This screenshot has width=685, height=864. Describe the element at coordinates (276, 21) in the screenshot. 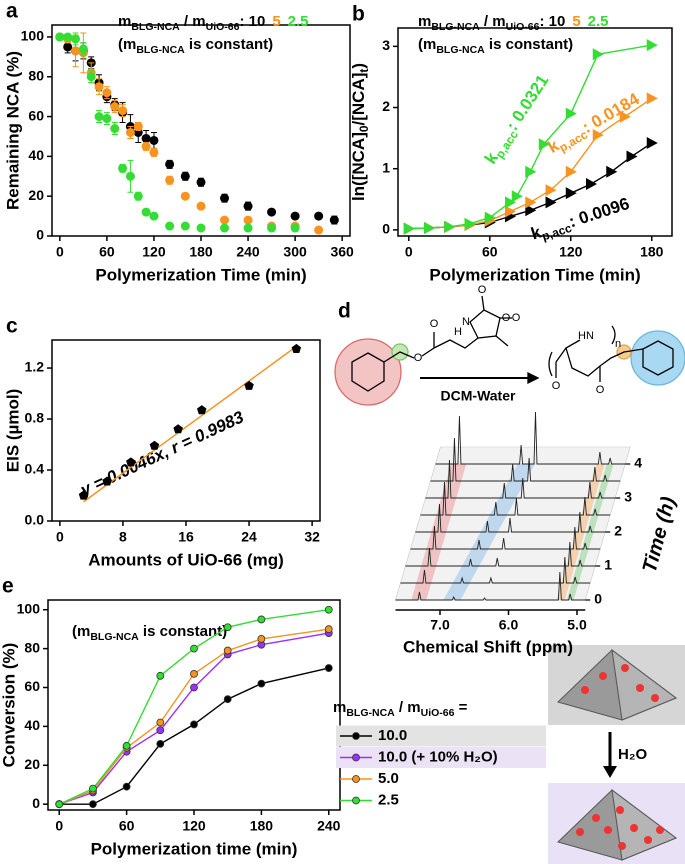

I see `legend-entry: 5` at that location.